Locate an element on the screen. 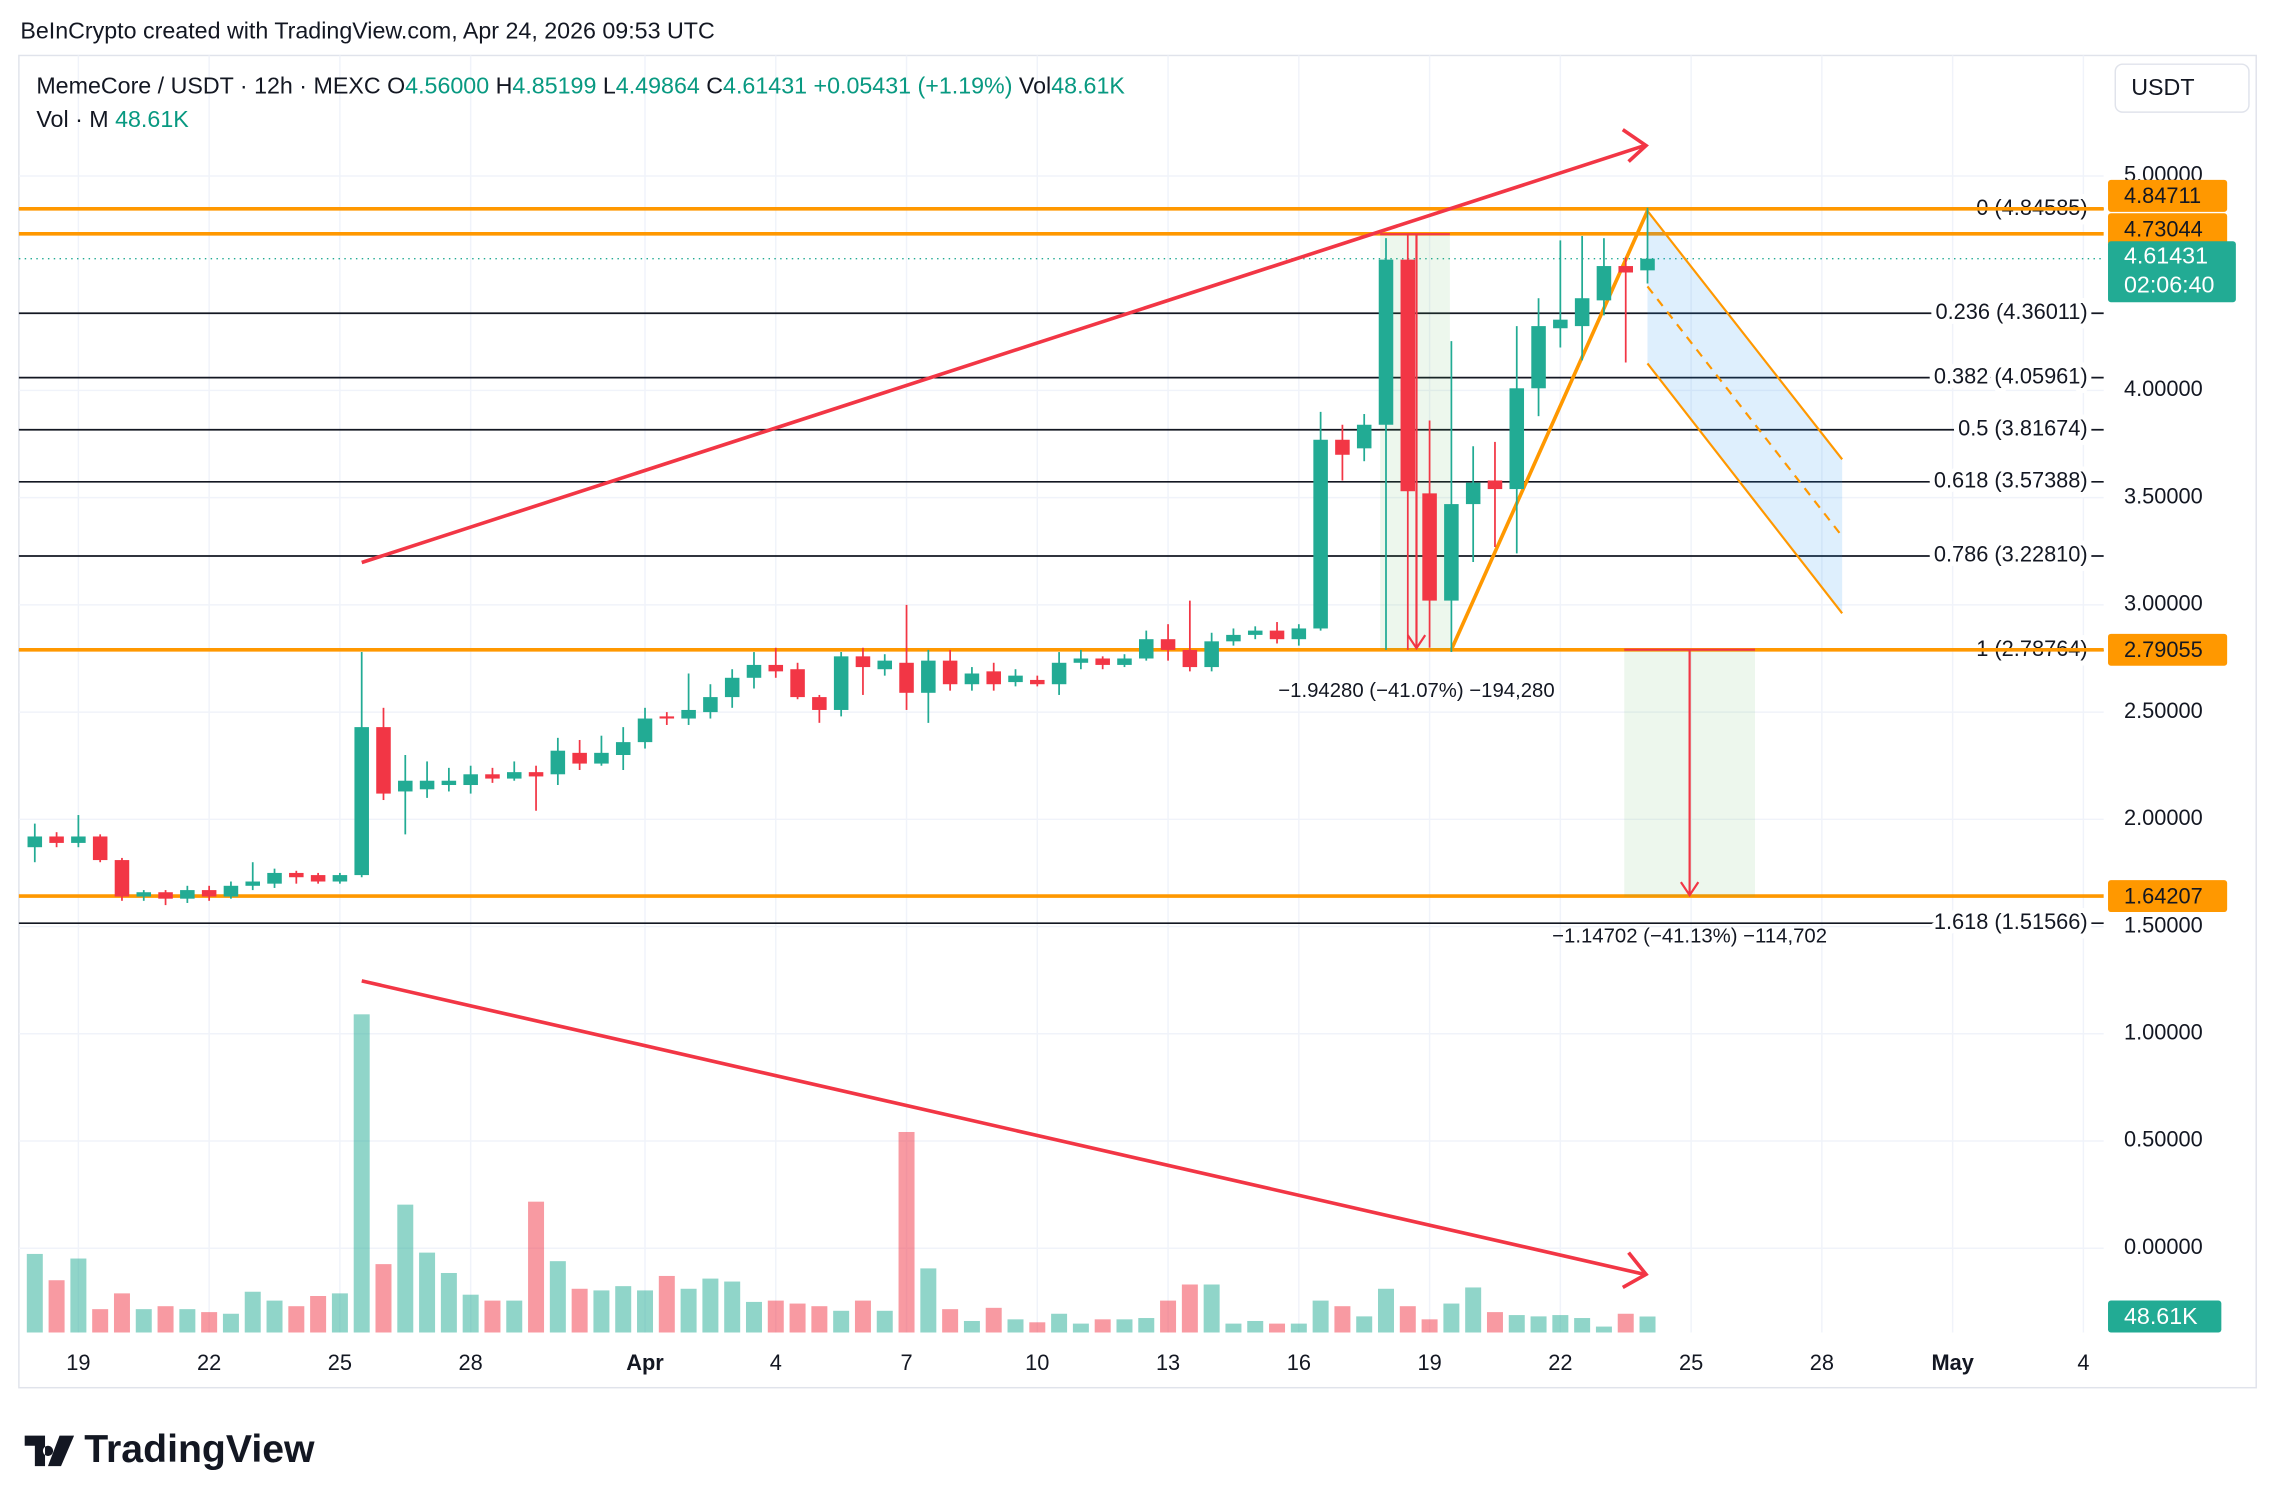  channel-fill is located at coordinates (1745, 412).